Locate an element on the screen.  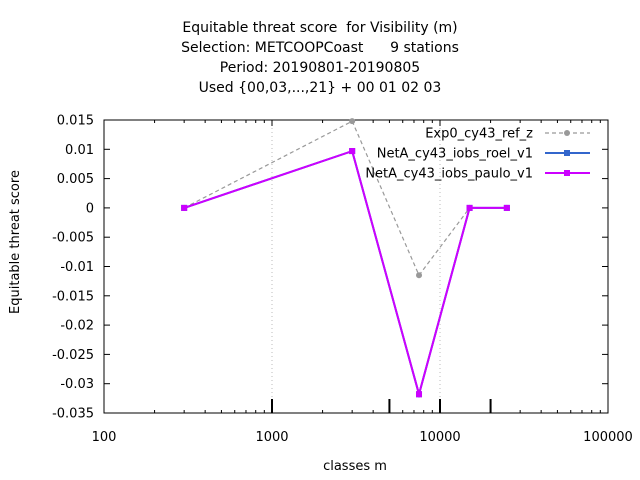
x-axis-label: classes m is located at coordinates (355, 466).